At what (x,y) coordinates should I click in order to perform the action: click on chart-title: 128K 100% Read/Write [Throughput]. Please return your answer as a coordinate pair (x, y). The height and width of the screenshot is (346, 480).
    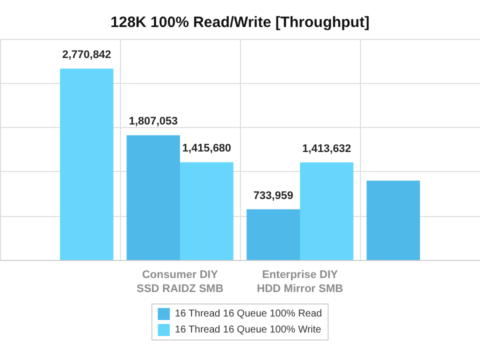
    Looking at the image, I should click on (240, 22).